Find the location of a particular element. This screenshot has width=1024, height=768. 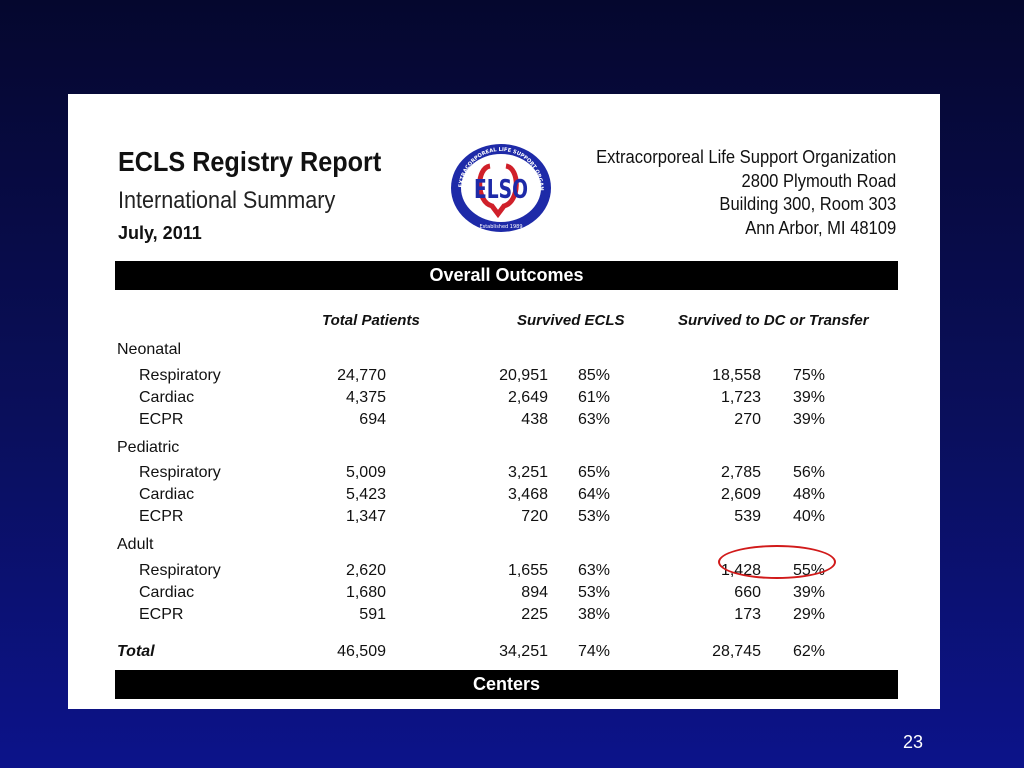

cell-ecls: 720 is located at coordinates (534, 516).